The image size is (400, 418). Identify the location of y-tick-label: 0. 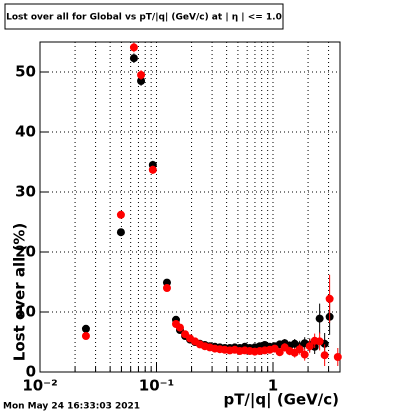
(31, 372).